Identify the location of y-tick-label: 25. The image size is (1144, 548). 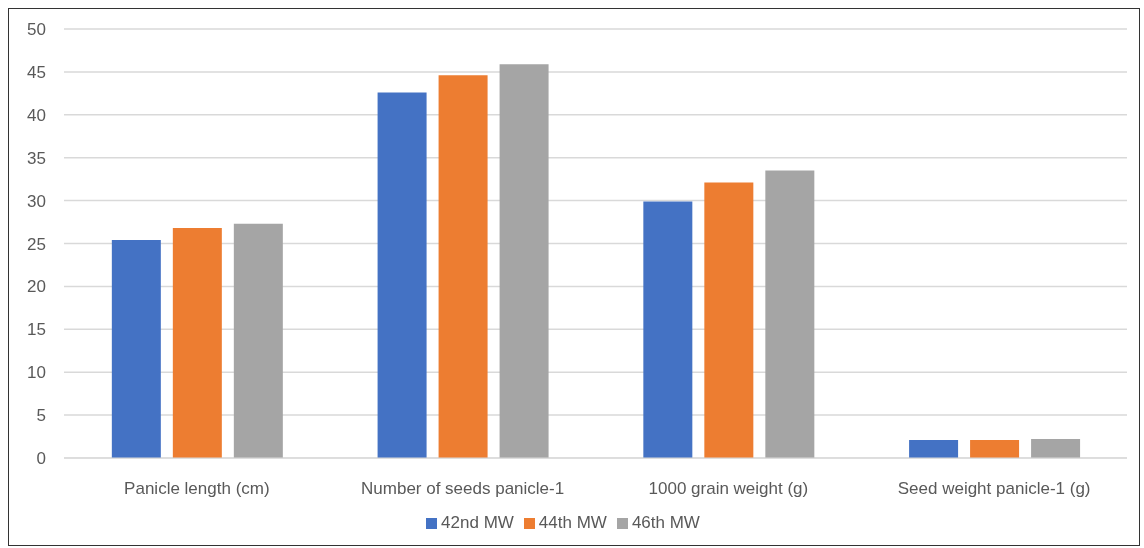
(36, 244).